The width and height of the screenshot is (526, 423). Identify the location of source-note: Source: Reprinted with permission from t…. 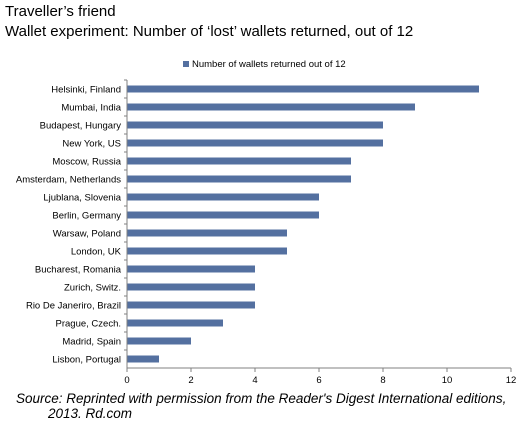
(268, 406).